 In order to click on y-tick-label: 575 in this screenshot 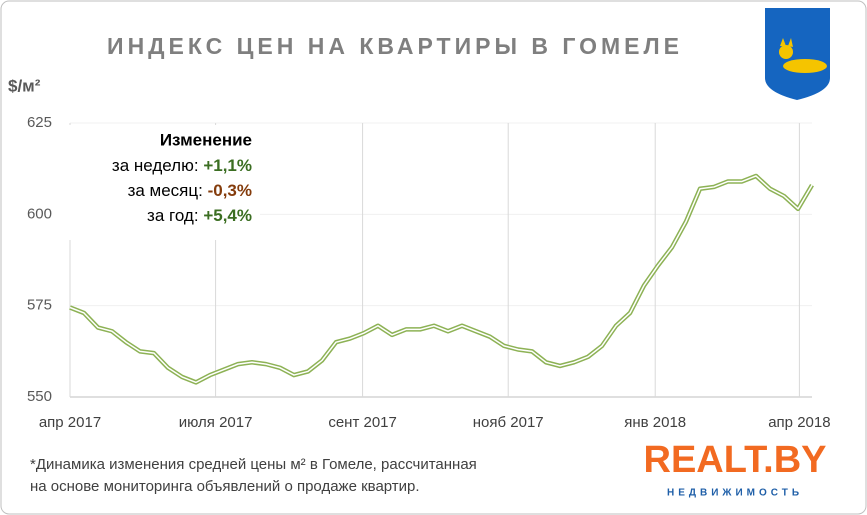, I will do `click(39, 305)`.